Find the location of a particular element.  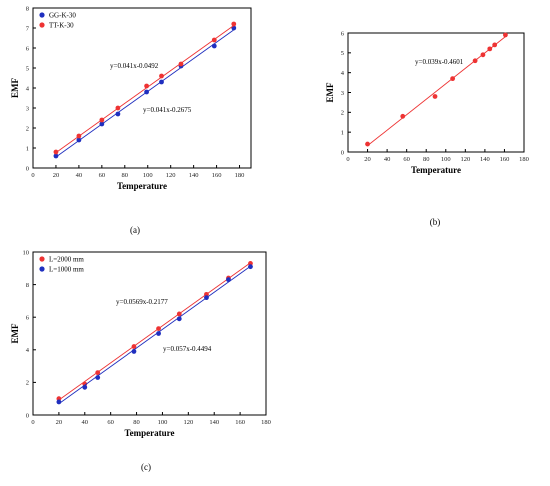

panel-caption-c: (c) is located at coordinates (146, 467).